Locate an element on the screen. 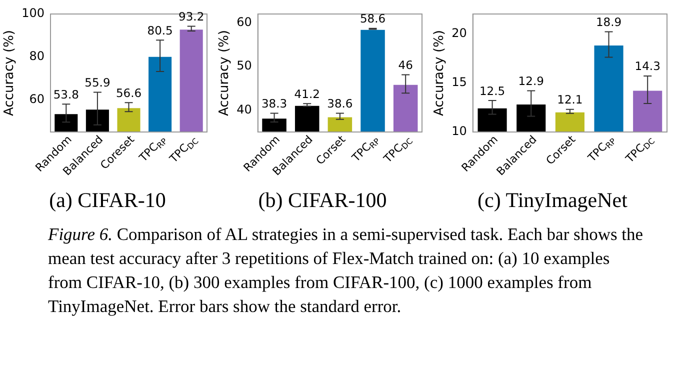  y-tick-label: 80 is located at coordinates (37, 56).